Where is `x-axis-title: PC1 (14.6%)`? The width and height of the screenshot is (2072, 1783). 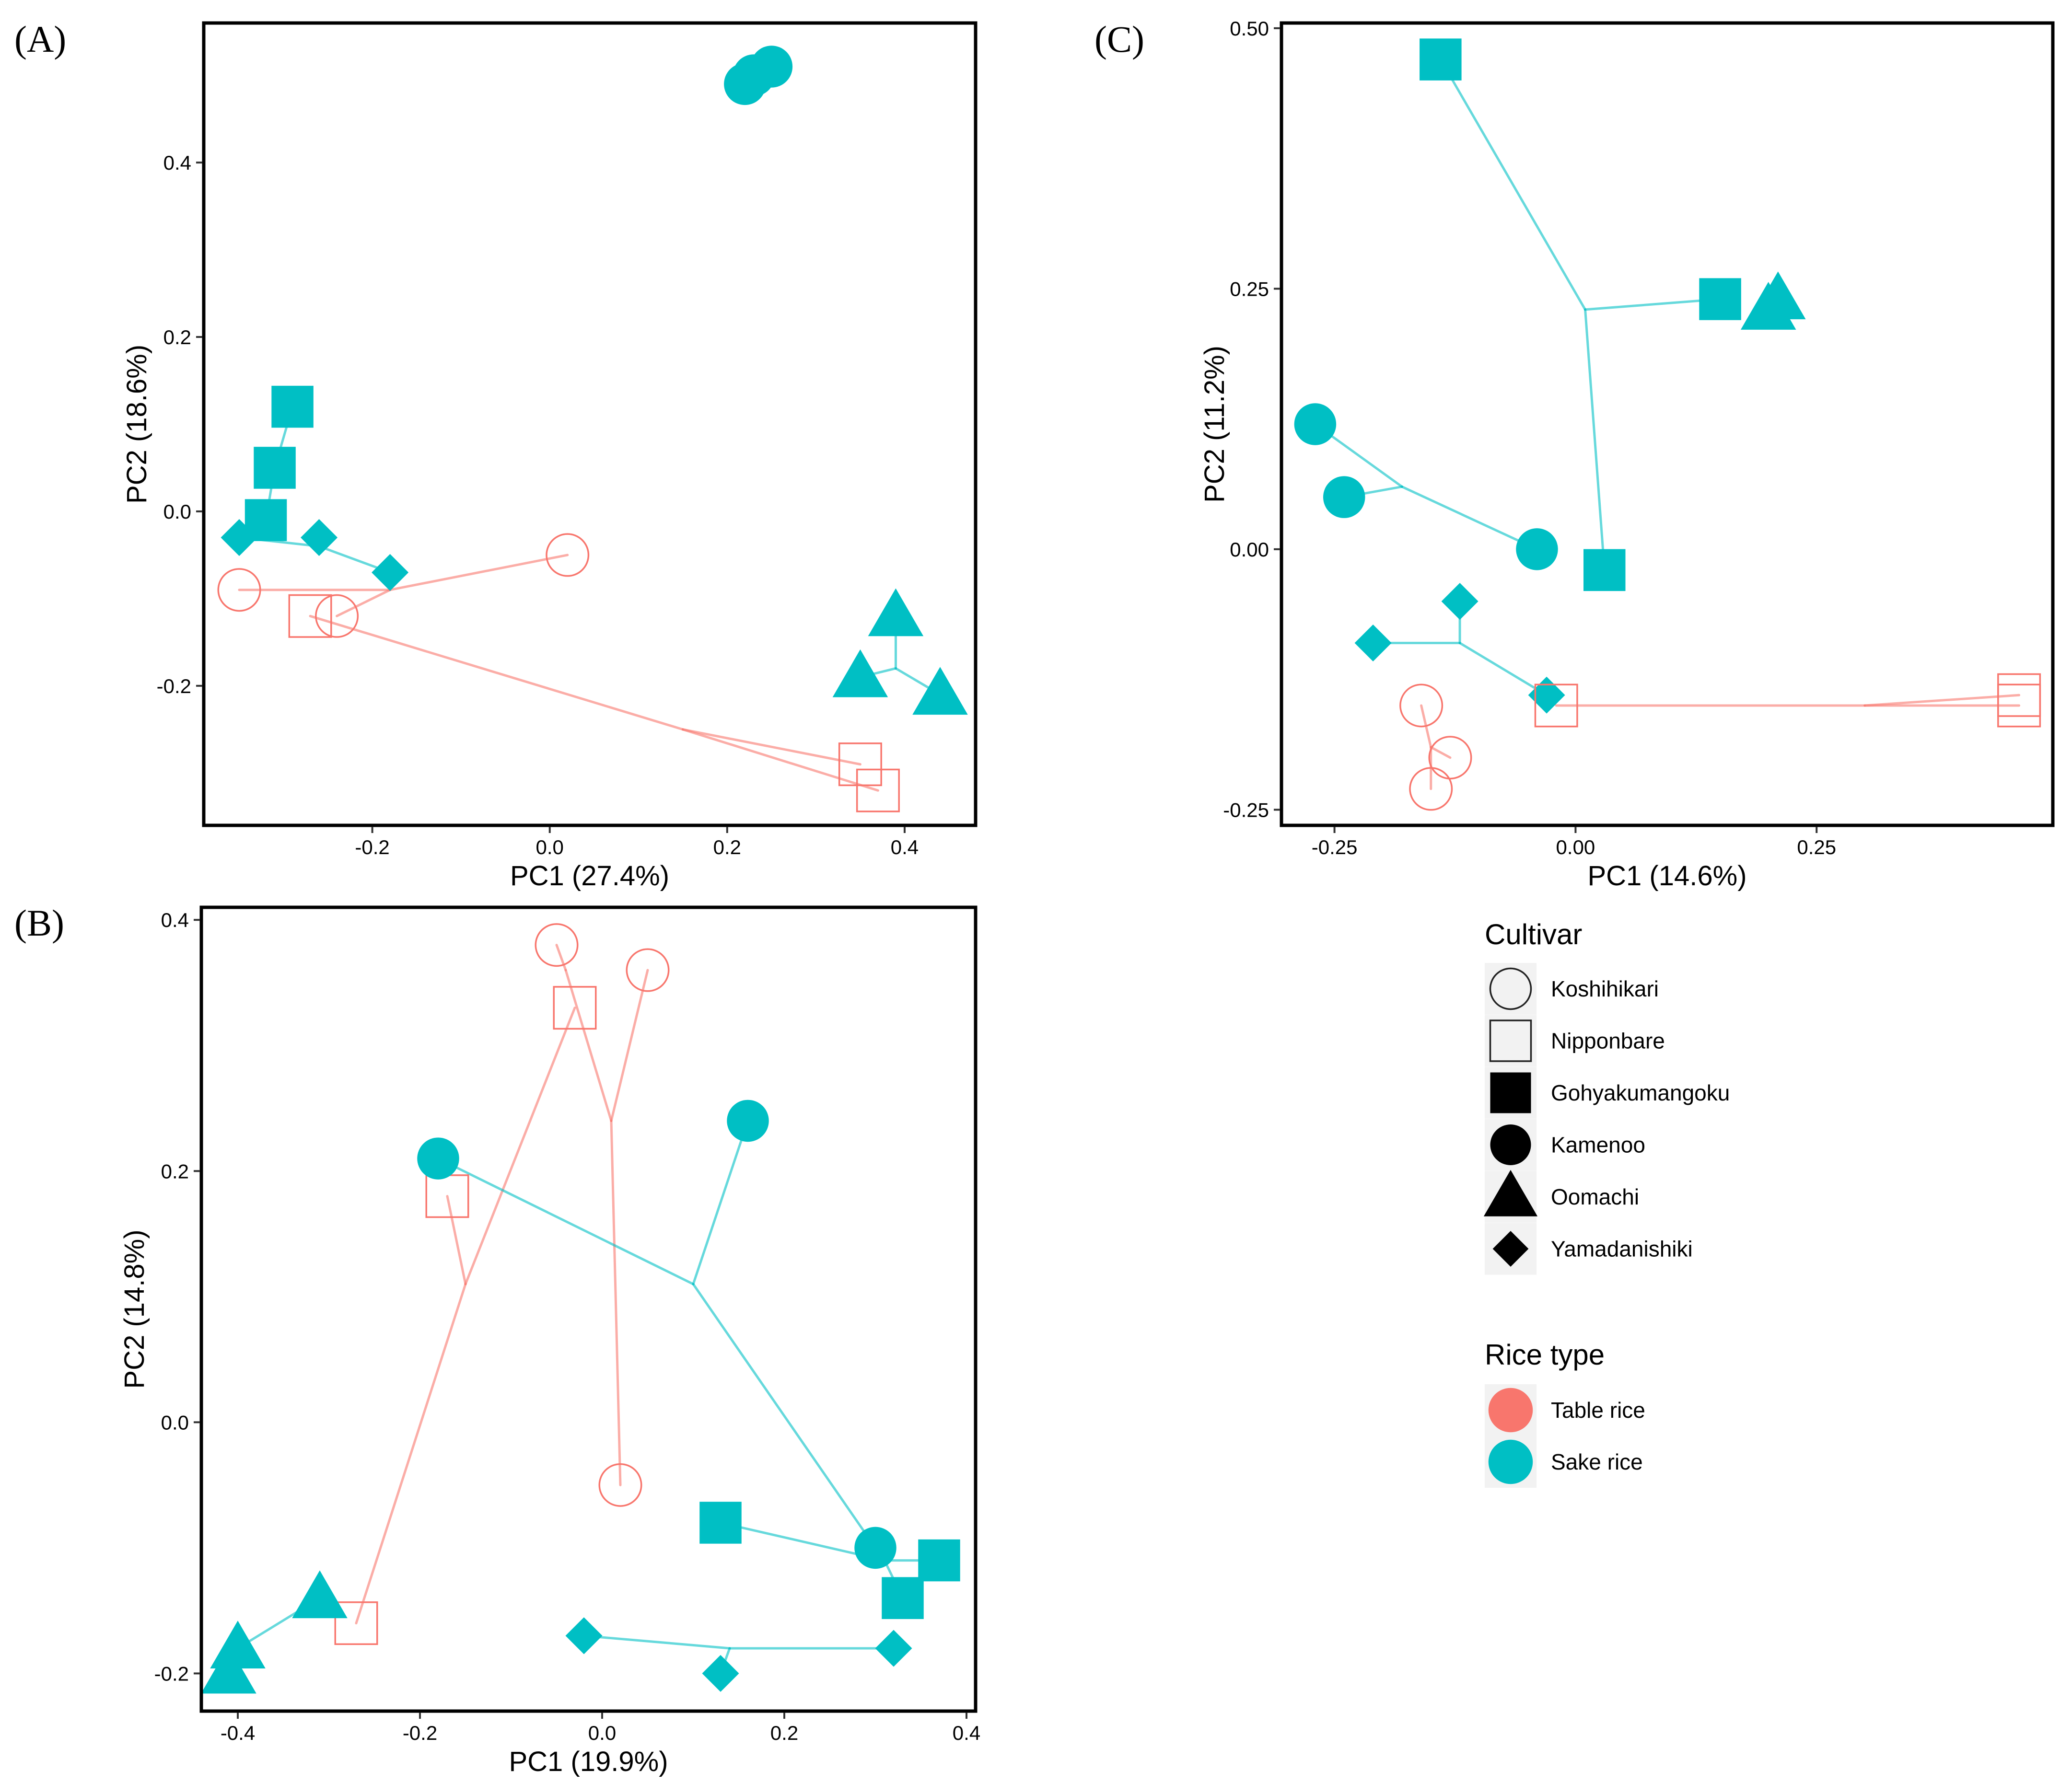 x-axis-title: PC1 (14.6%) is located at coordinates (1666, 876).